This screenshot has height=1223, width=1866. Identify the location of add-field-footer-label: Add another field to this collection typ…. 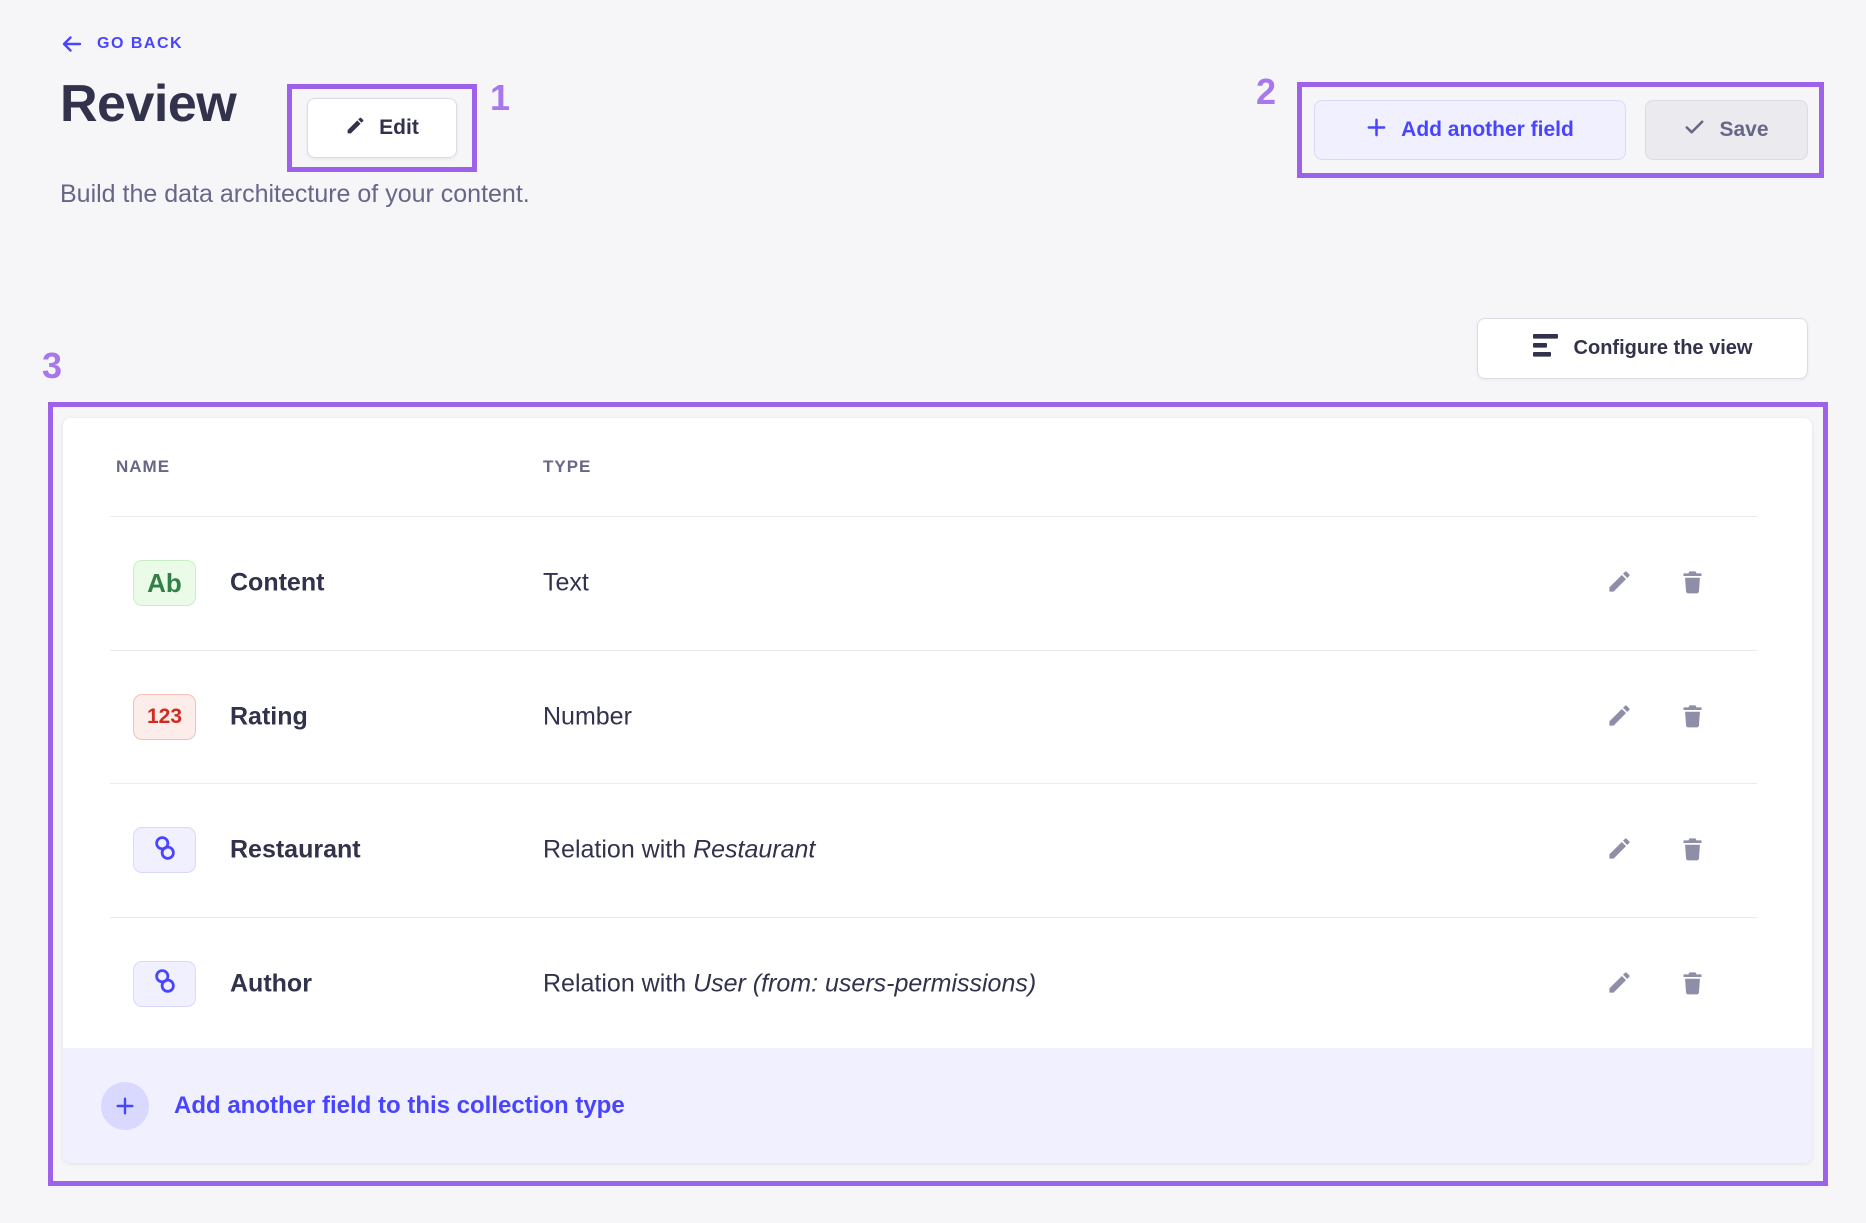
(399, 1105).